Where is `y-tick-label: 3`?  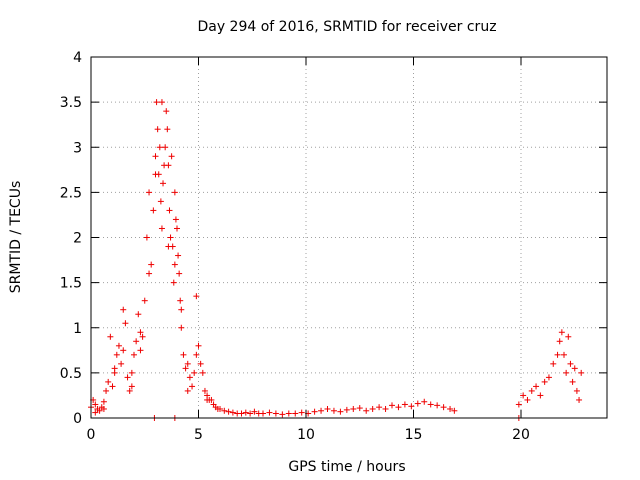
y-tick-label: 3 is located at coordinates (77, 148).